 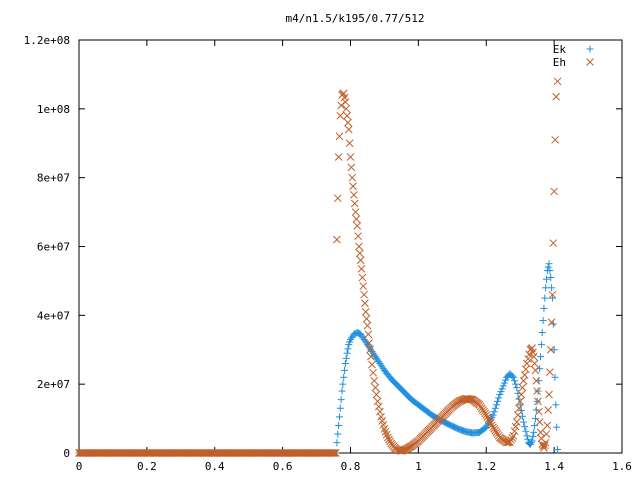 I want to click on x-tick-label: 1, so click(x=418, y=466).